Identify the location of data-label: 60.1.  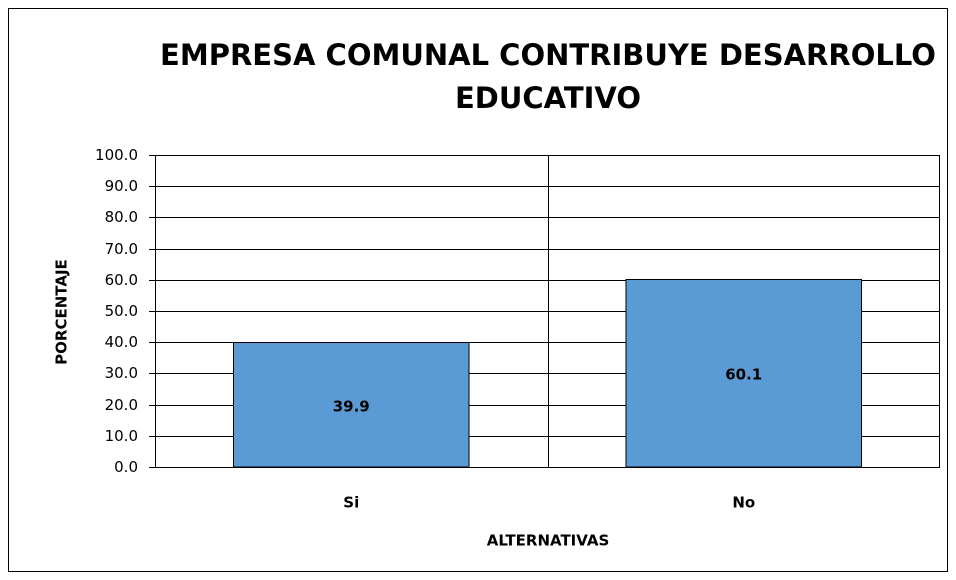
(743, 375).